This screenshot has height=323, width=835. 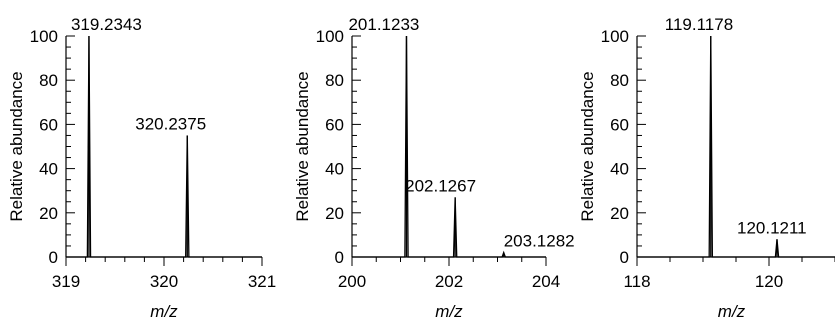 I want to click on peak-label: 202.1267, so click(x=440, y=185).